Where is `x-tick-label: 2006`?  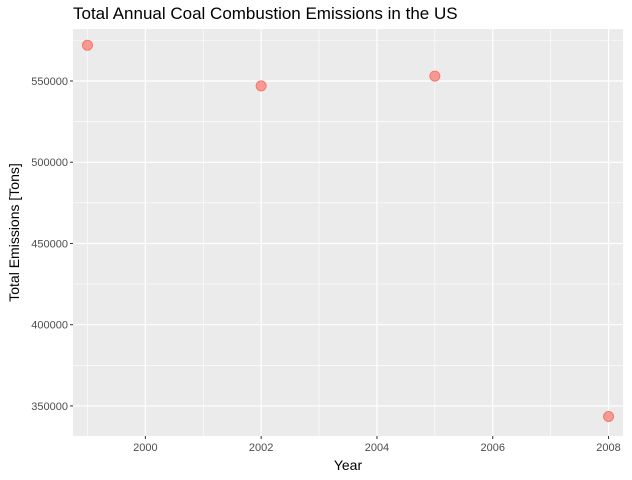
x-tick-label: 2006 is located at coordinates (492, 448).